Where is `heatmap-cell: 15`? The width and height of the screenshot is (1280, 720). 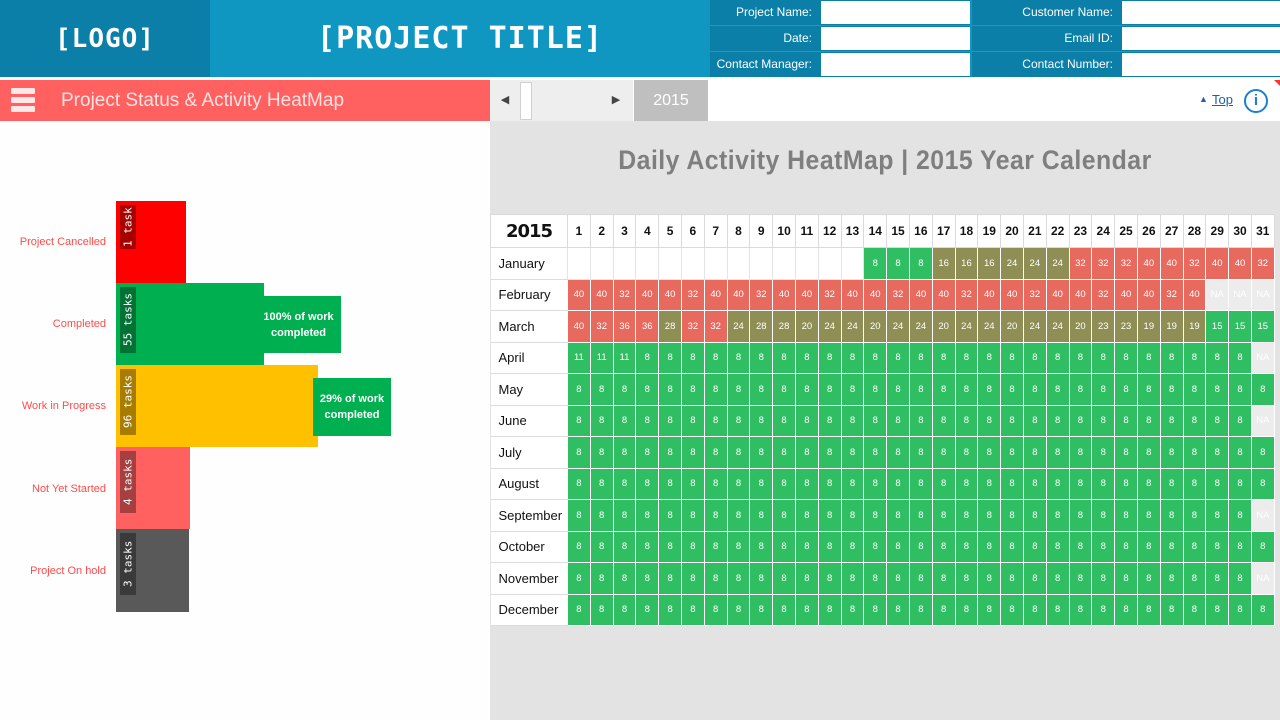
heatmap-cell: 15 is located at coordinates (1240, 326).